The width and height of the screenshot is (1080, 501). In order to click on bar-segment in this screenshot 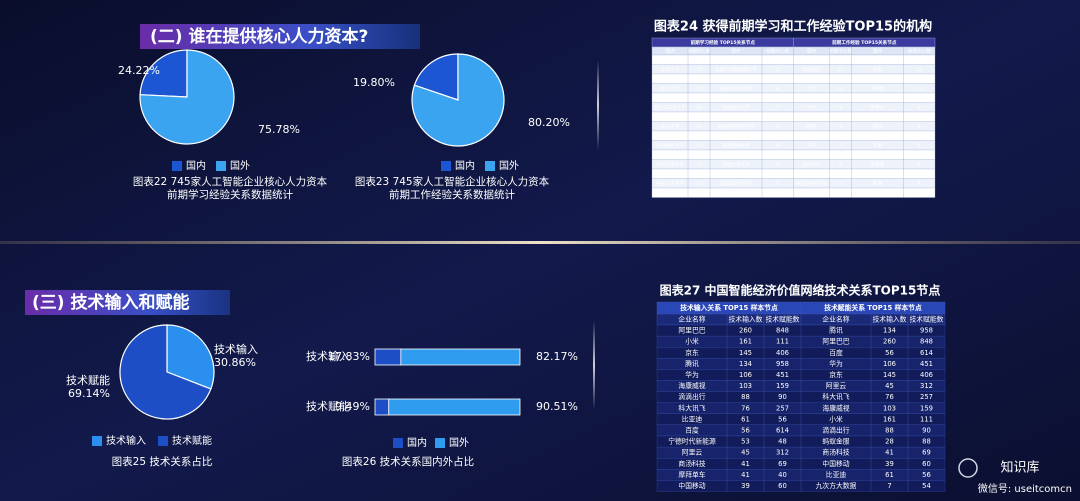, I will do `click(460, 357)`.